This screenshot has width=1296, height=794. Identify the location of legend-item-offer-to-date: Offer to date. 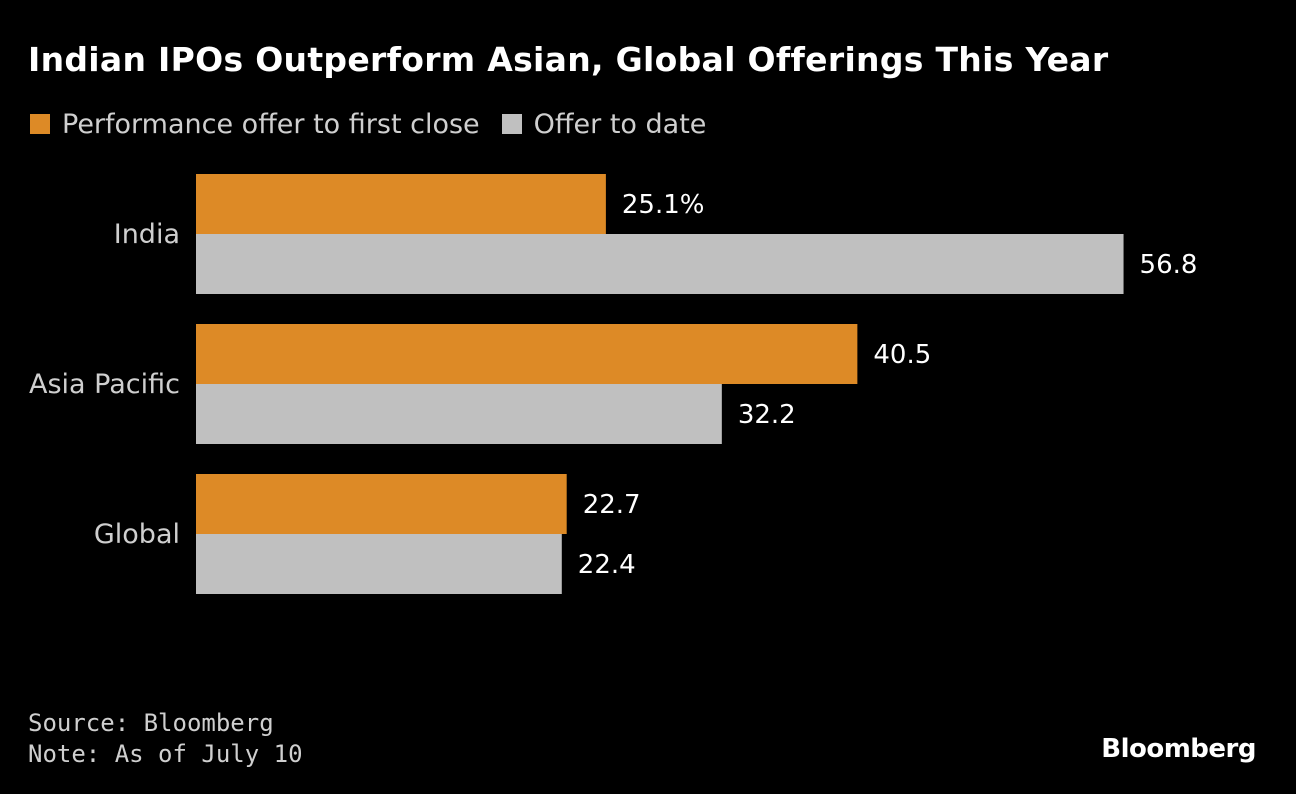
(604, 124).